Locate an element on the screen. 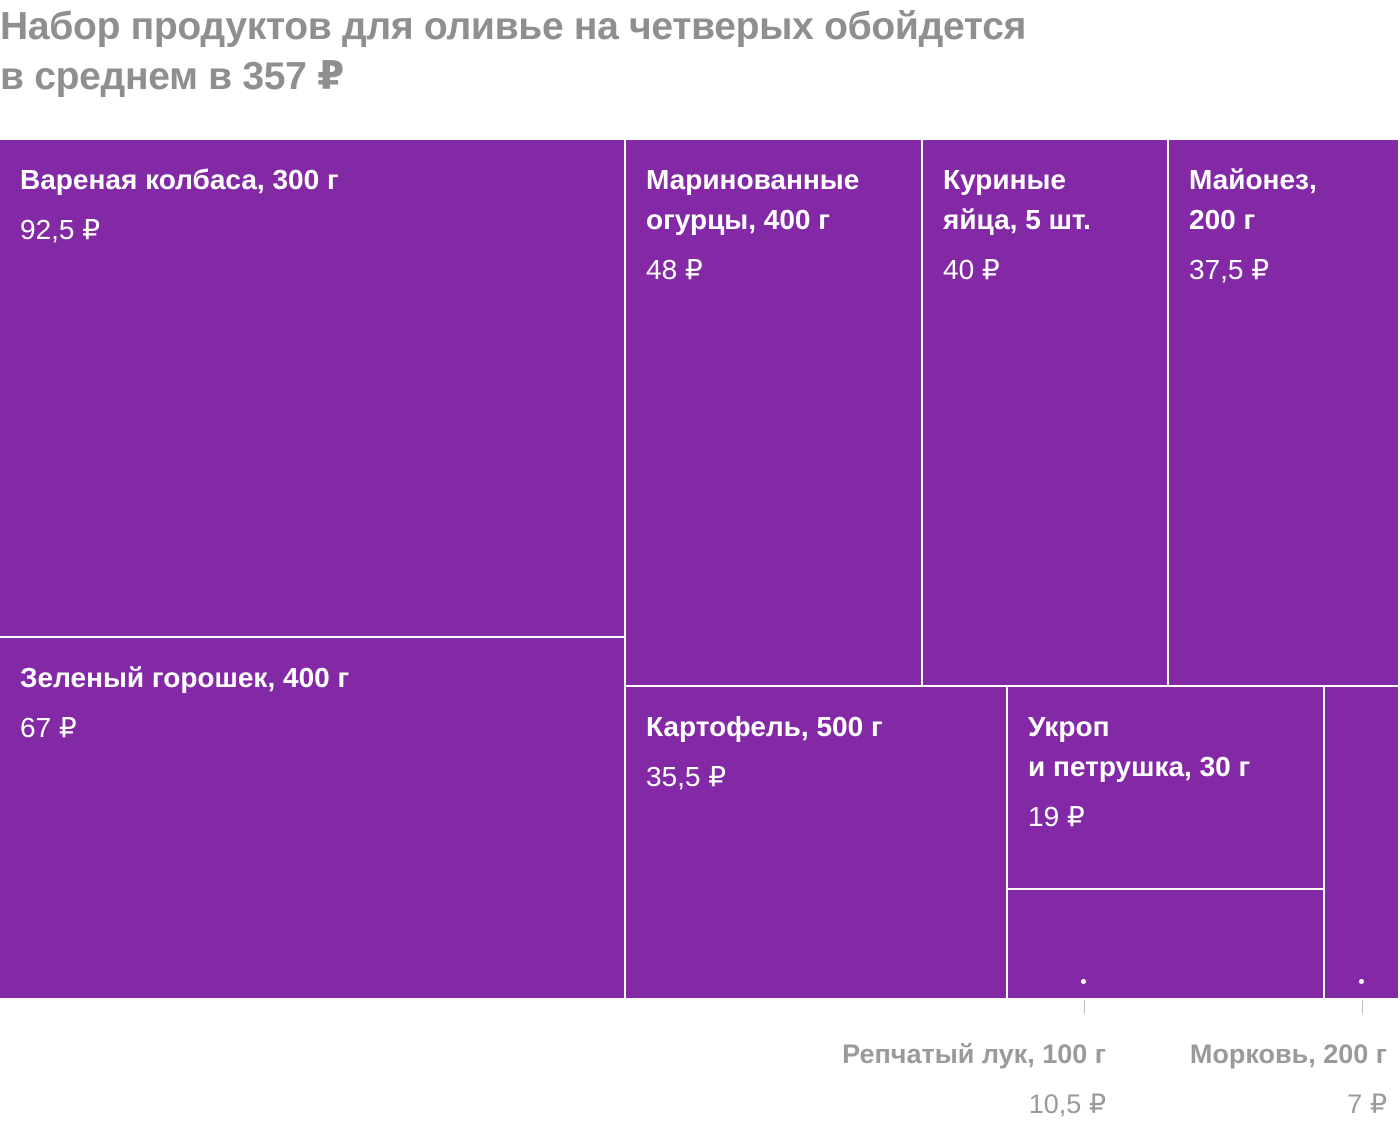 This screenshot has width=1400, height=1124. tile-label: Зеленый горошек, 400 г is located at coordinates (185, 677).